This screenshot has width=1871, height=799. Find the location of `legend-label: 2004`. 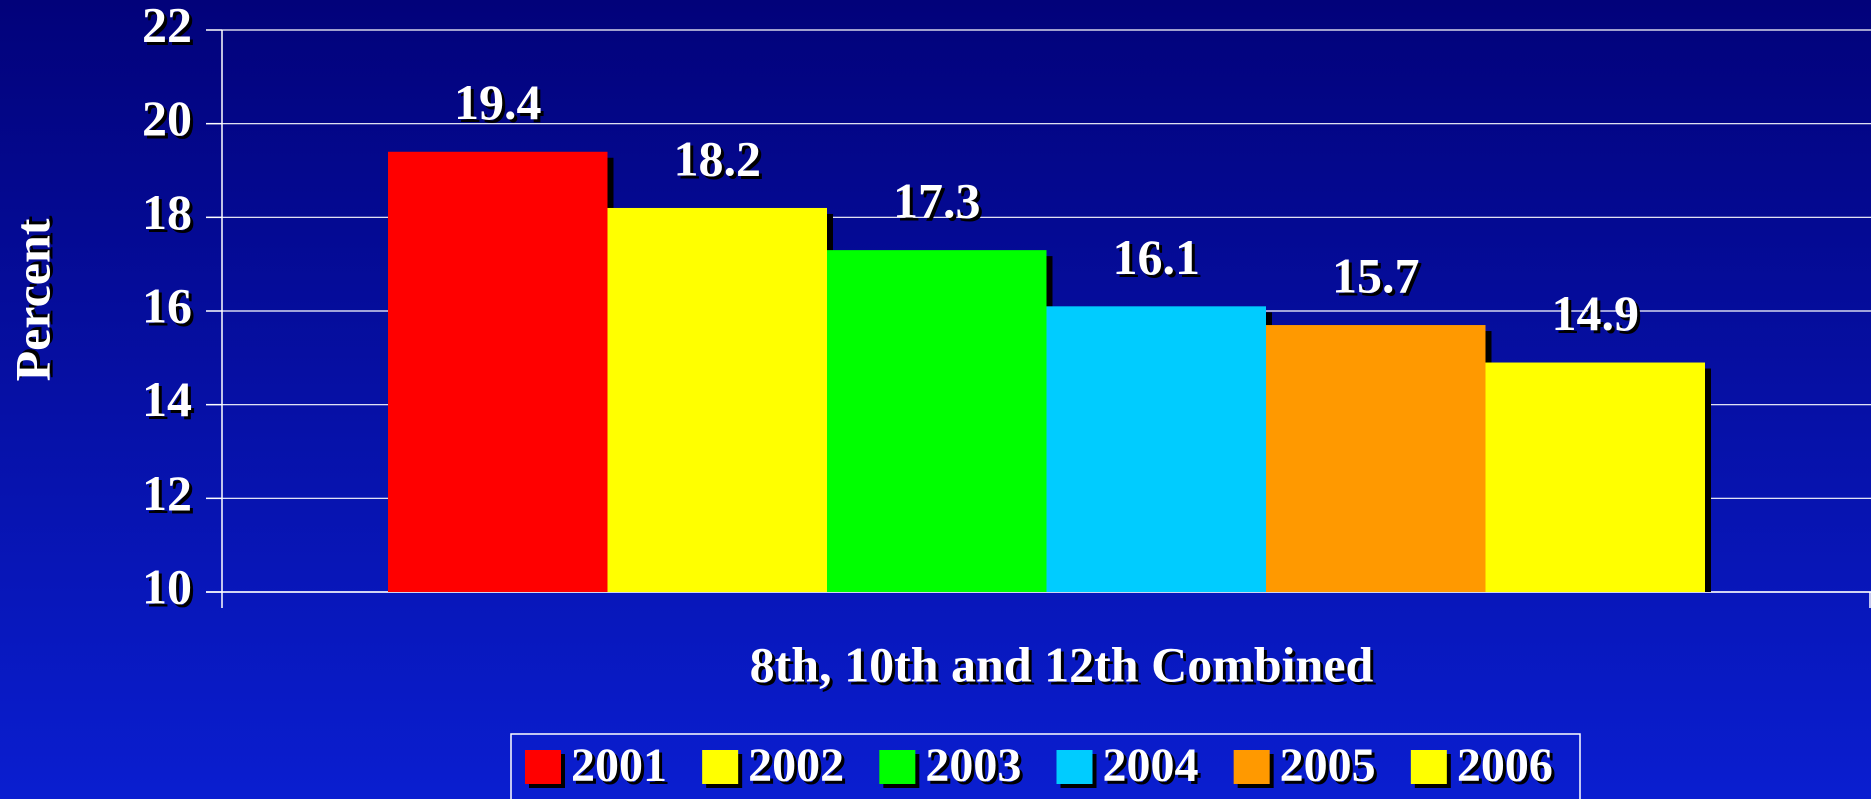

legend-label: 2004 is located at coordinates (1151, 765).